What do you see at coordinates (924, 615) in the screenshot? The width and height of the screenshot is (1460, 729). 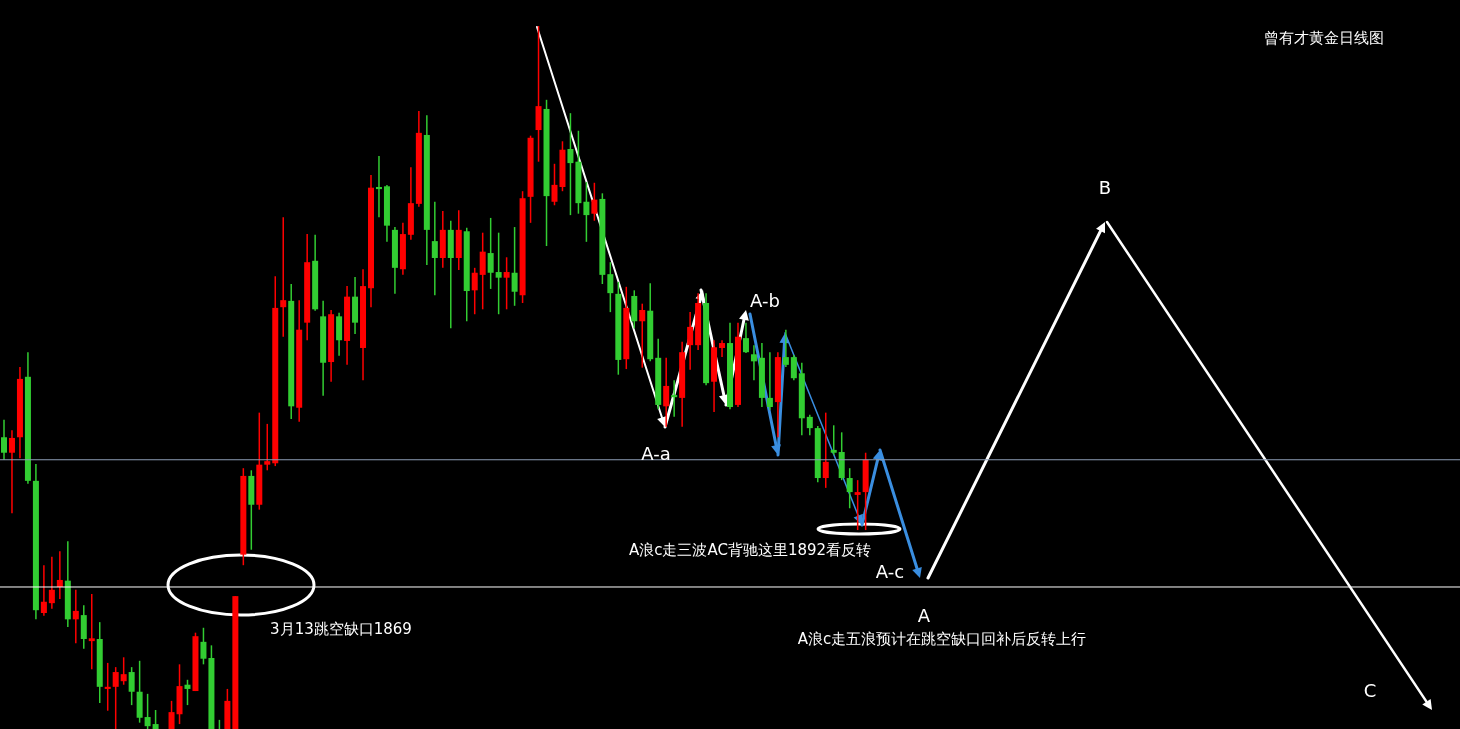 I see `annotation: A` at bounding box center [924, 615].